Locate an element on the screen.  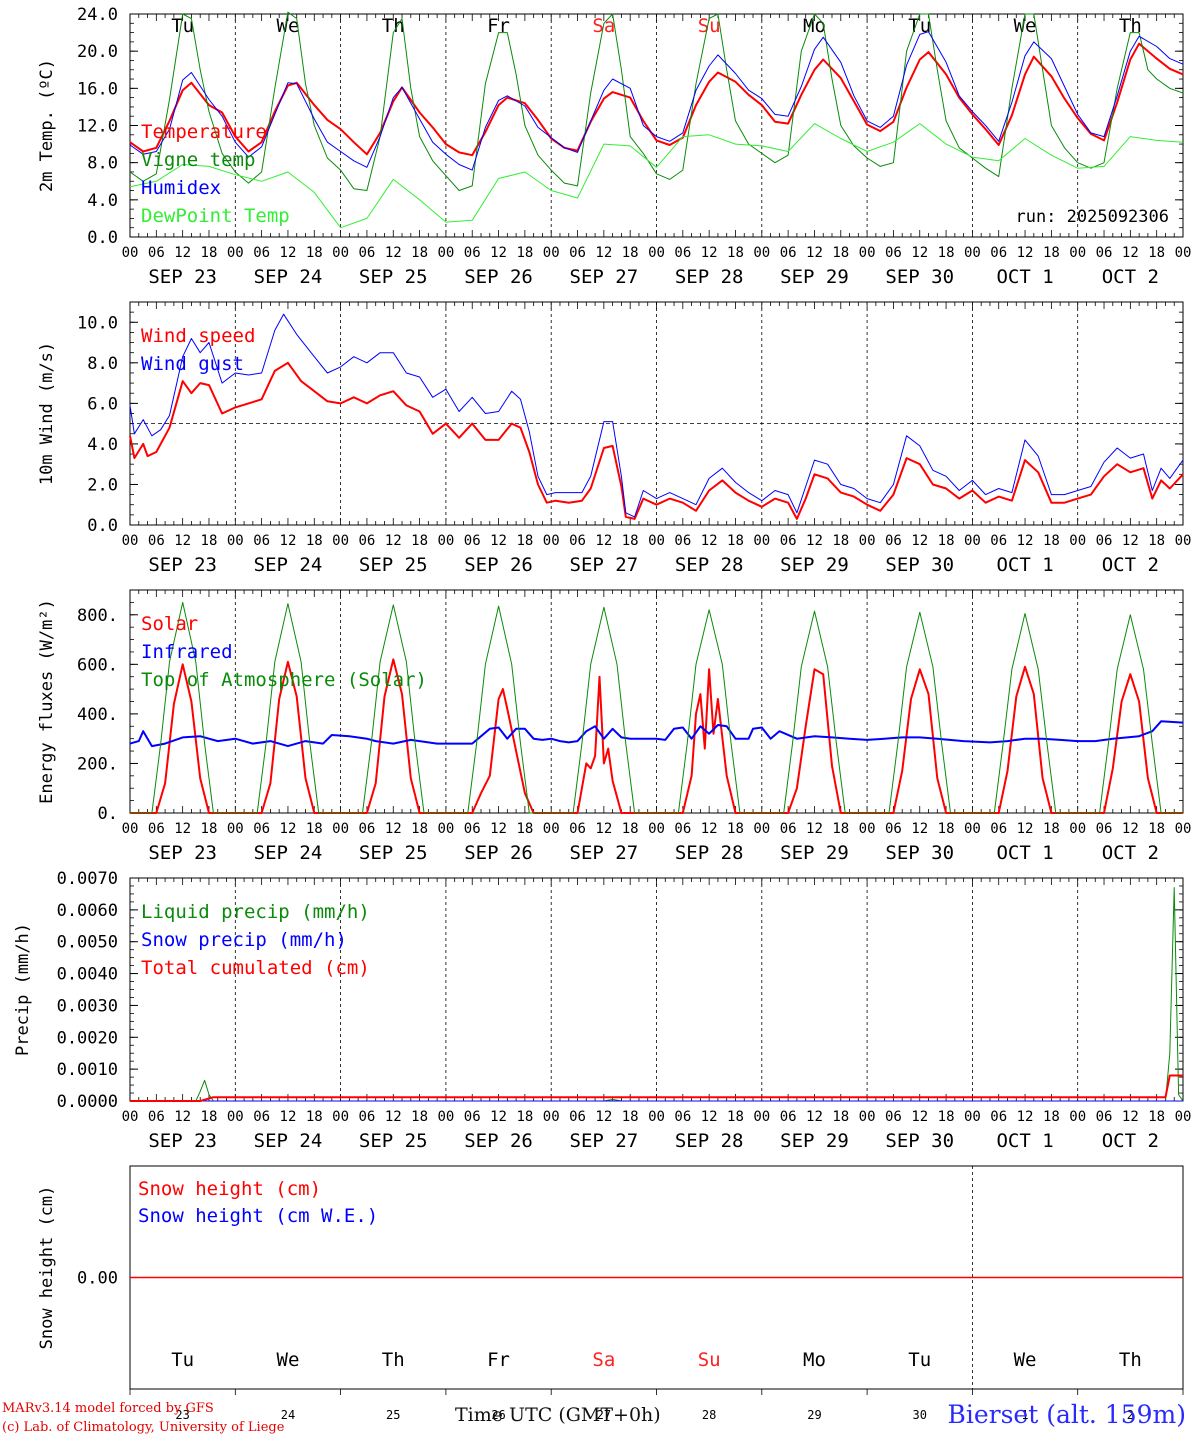
series-line-top-of-atmosphere-solar is located at coordinates (656, 707).